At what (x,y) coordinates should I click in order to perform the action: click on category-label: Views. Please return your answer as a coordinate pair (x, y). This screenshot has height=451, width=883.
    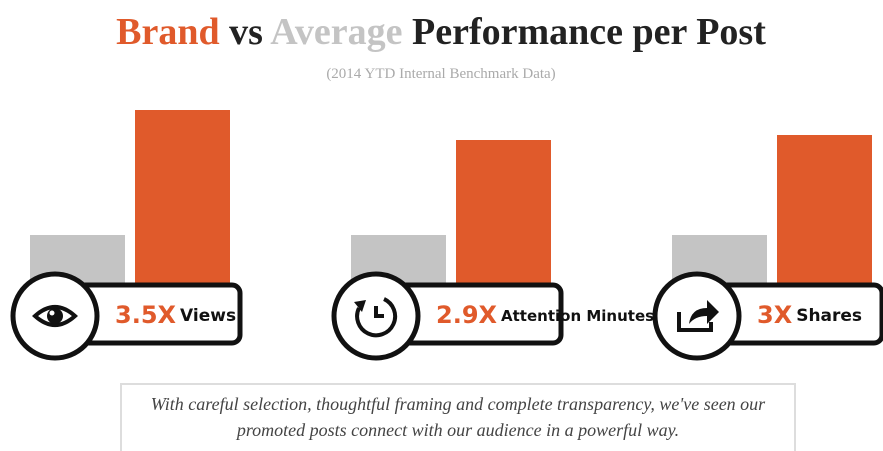
    Looking at the image, I should click on (208, 316).